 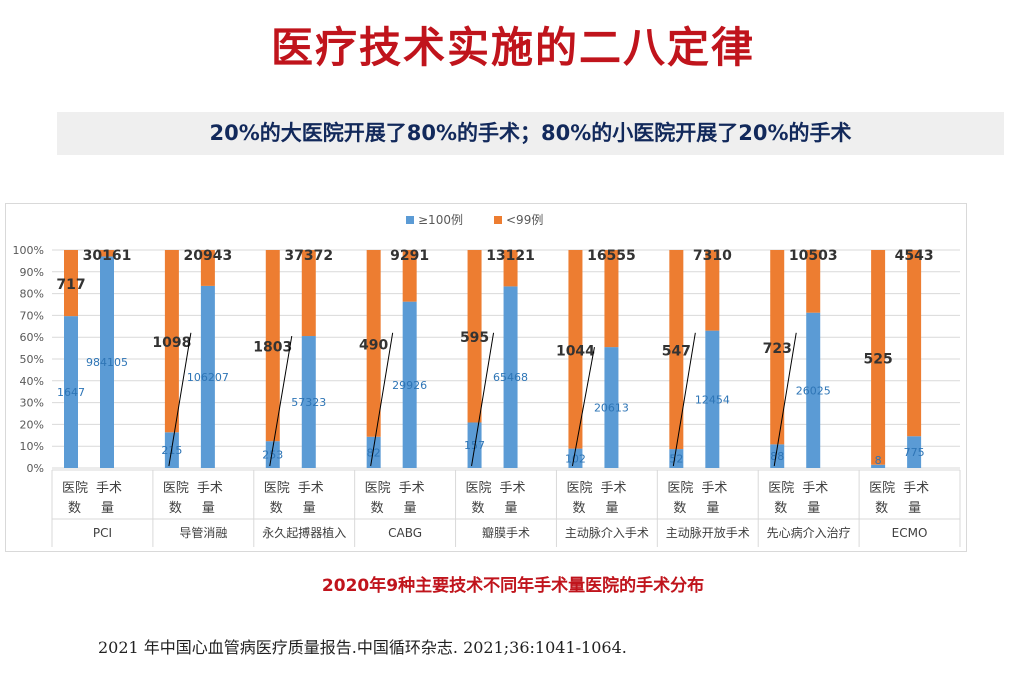 I want to click on data-label-small: 37372, so click(x=308, y=256).